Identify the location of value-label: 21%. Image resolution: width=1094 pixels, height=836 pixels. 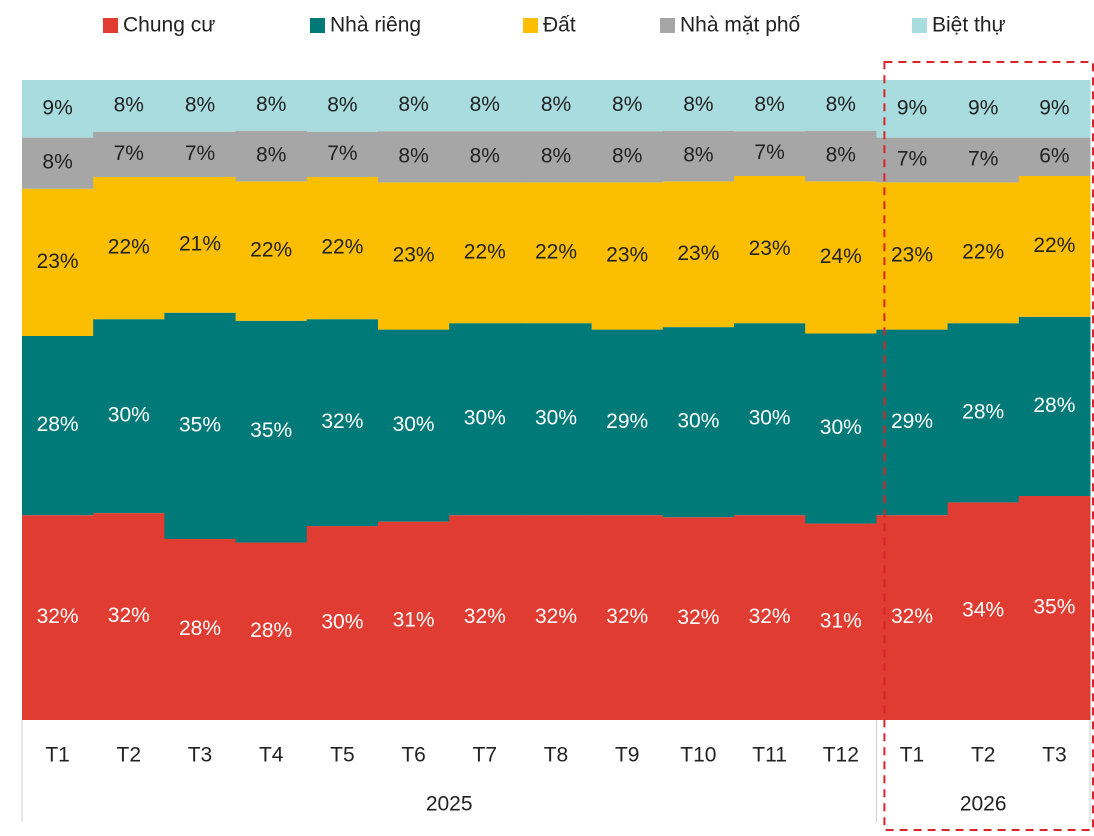
(200, 243).